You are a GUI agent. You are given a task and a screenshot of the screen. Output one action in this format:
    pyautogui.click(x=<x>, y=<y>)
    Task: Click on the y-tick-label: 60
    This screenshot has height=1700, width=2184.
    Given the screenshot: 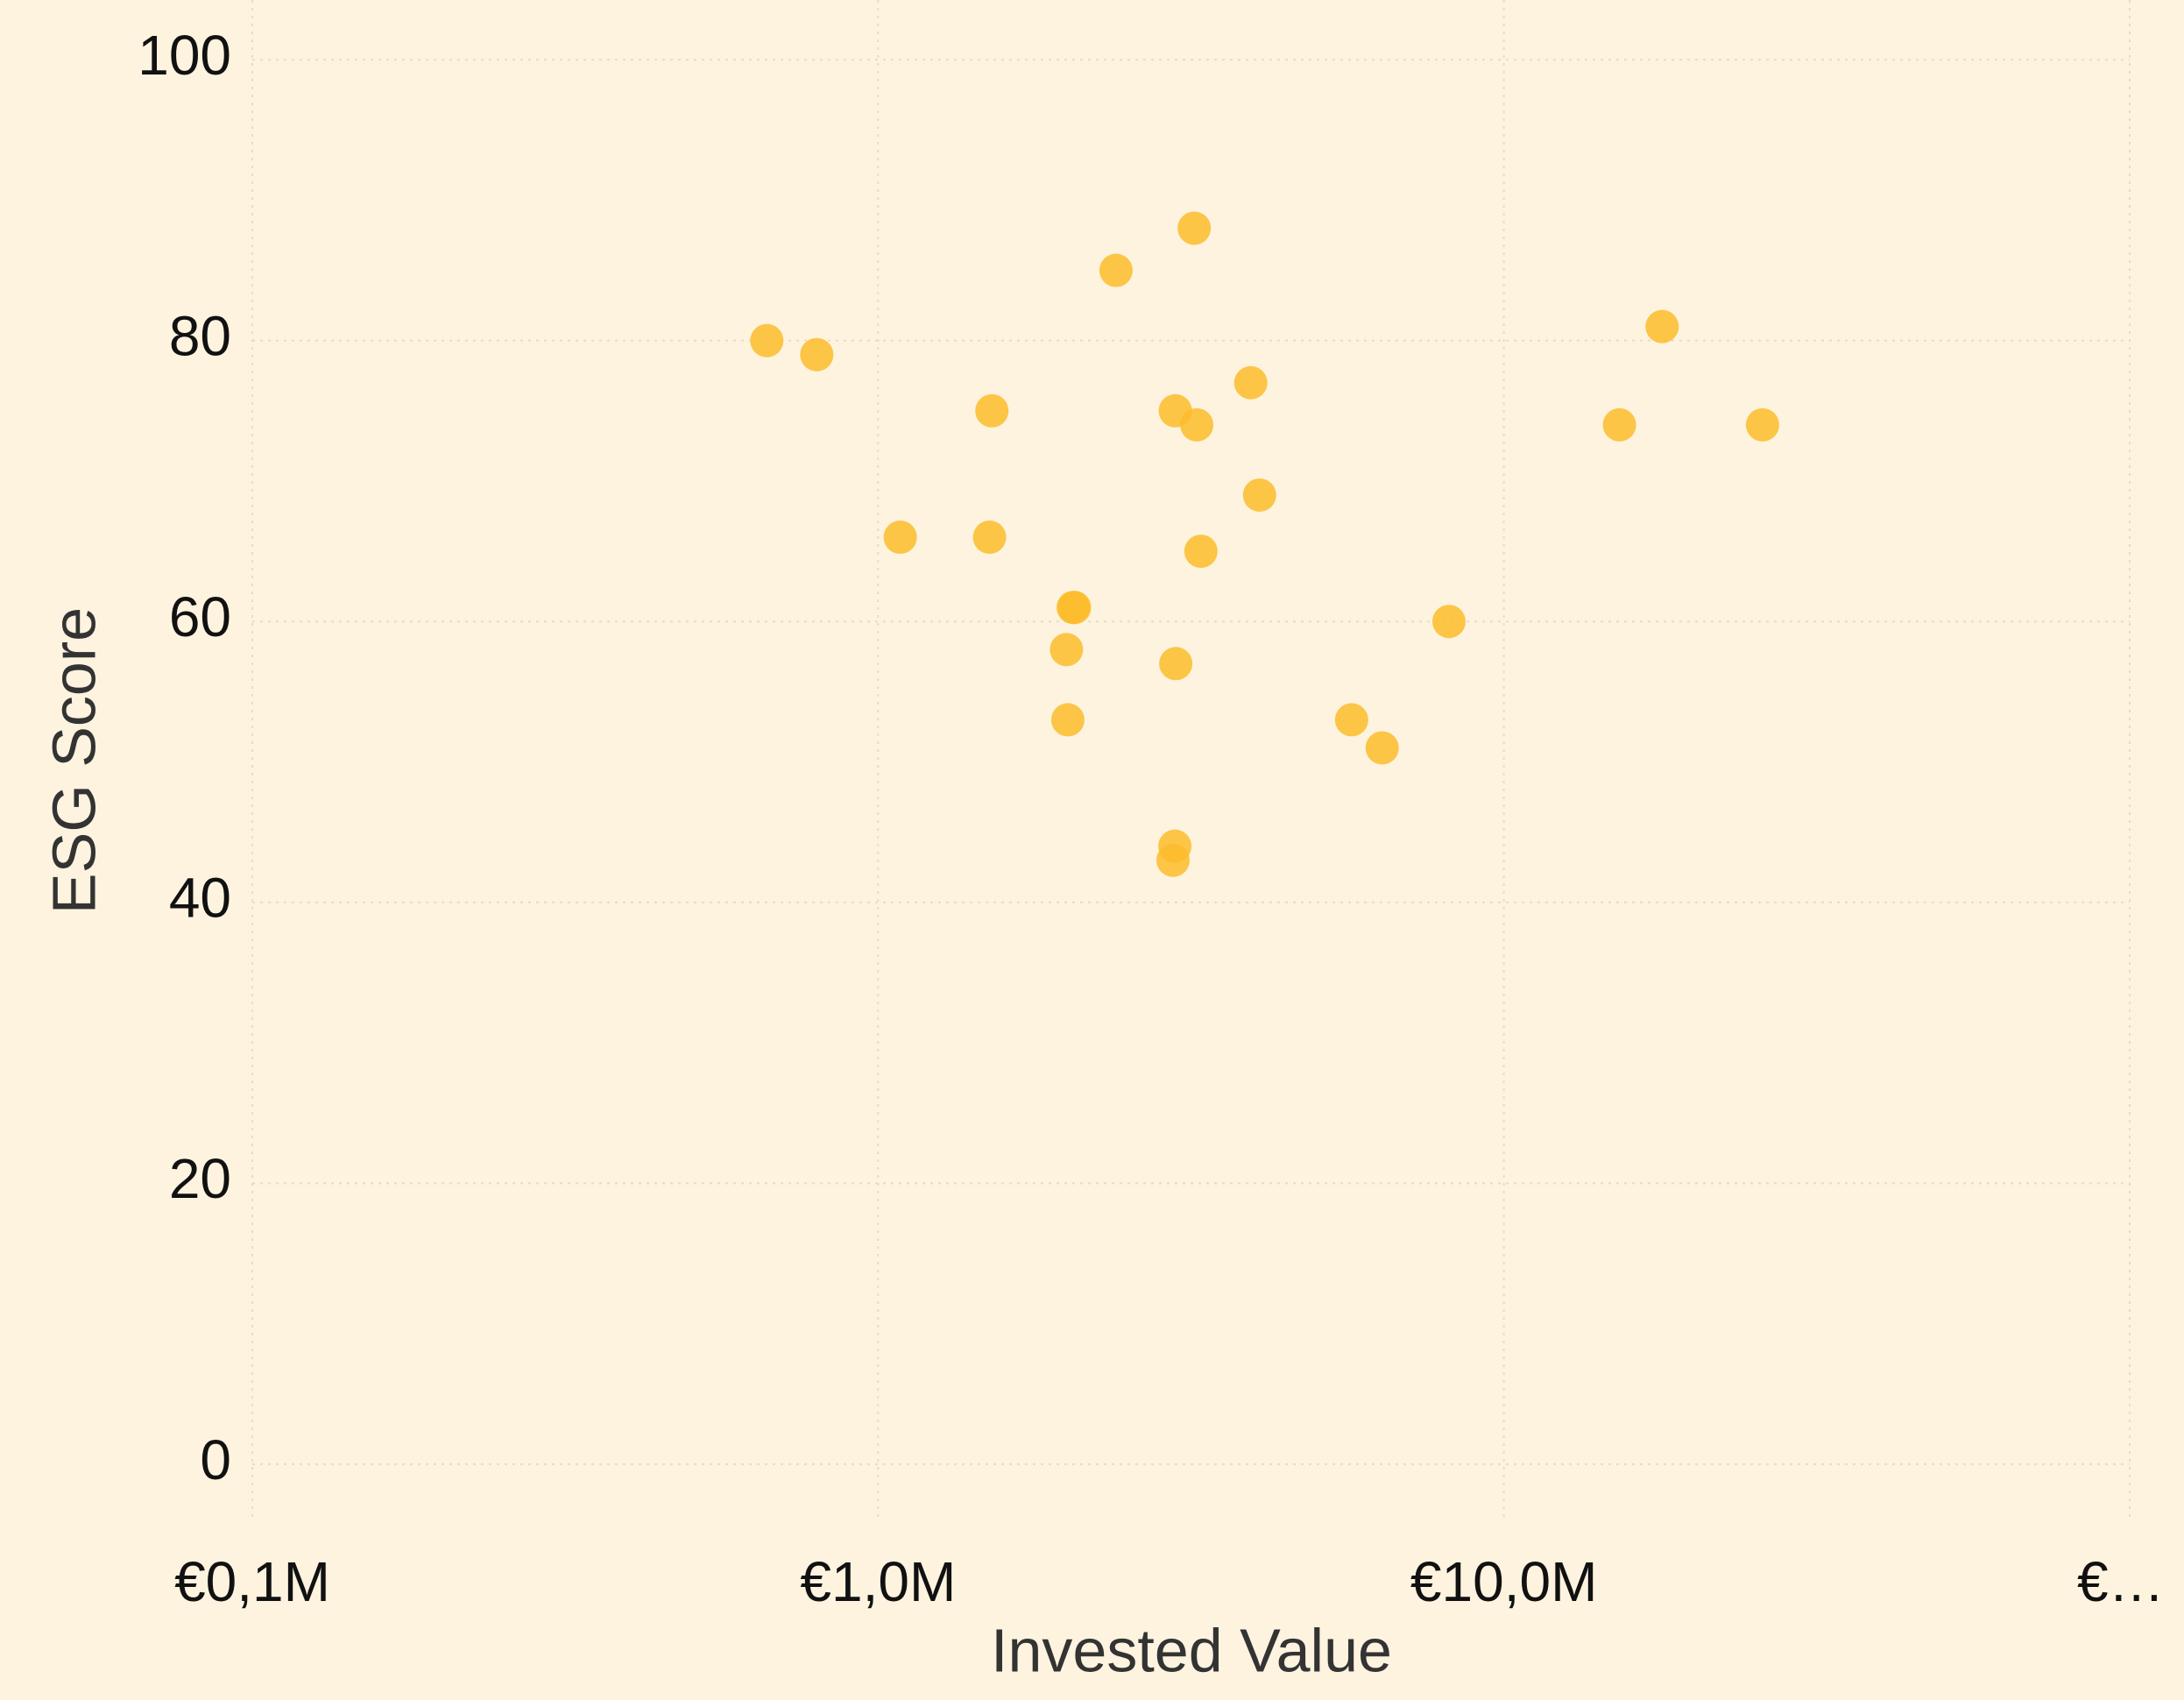 What is the action you would take?
    pyautogui.click(x=200, y=616)
    